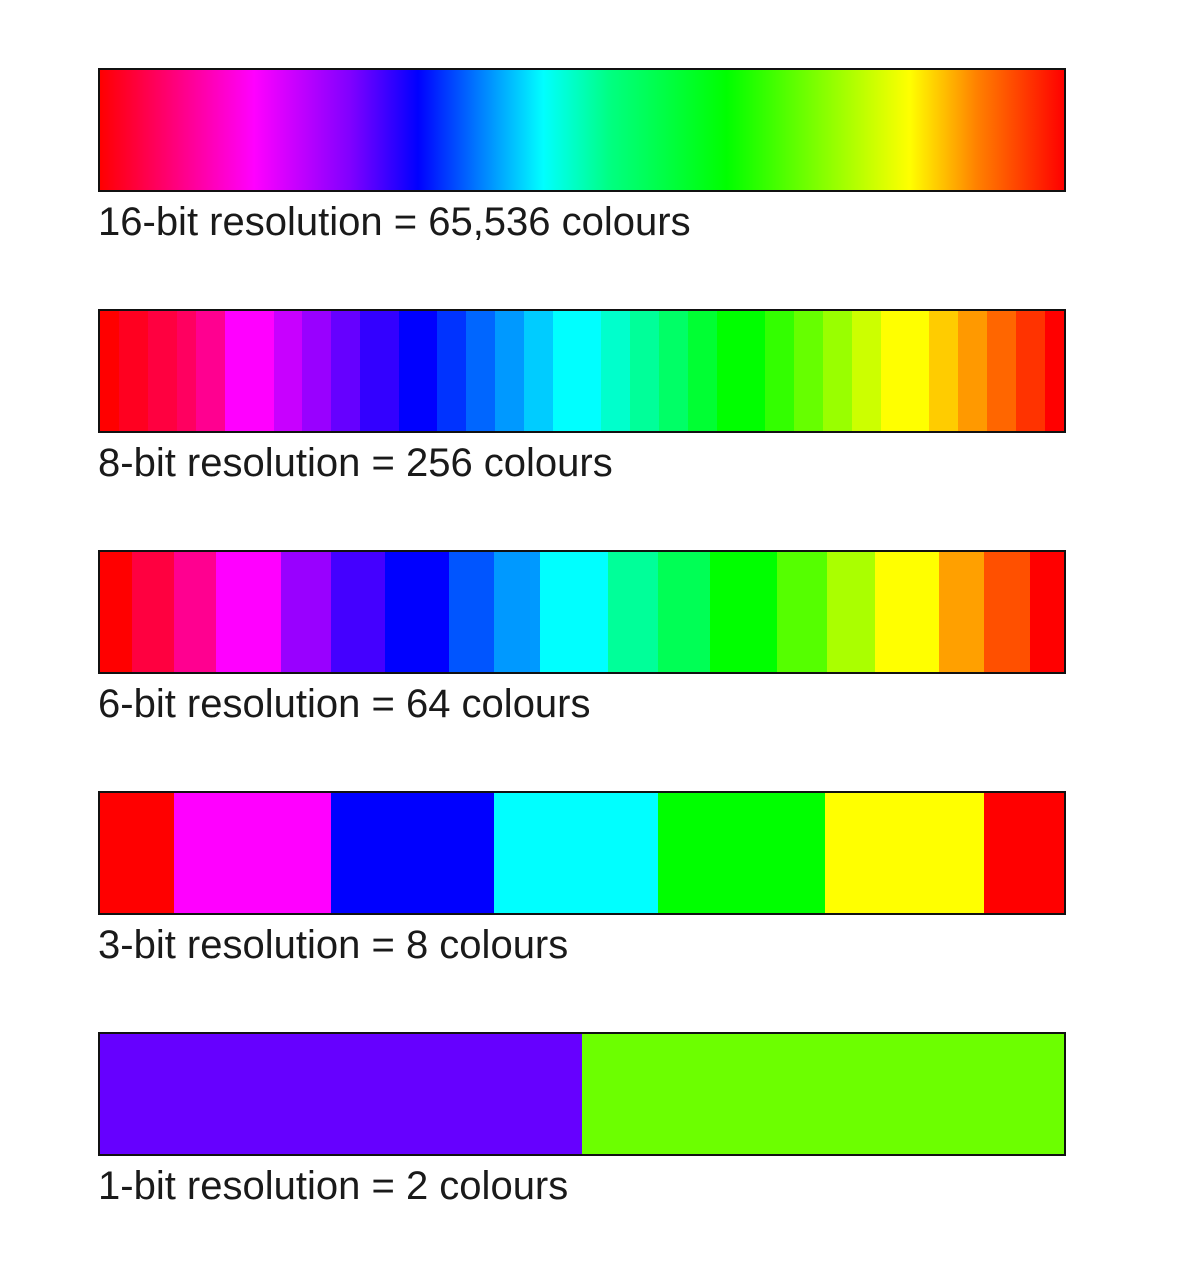 The width and height of the screenshot is (1184, 1286). I want to click on panel-3-bit: 3-bit resolution = 8 colours, so click(582, 880).